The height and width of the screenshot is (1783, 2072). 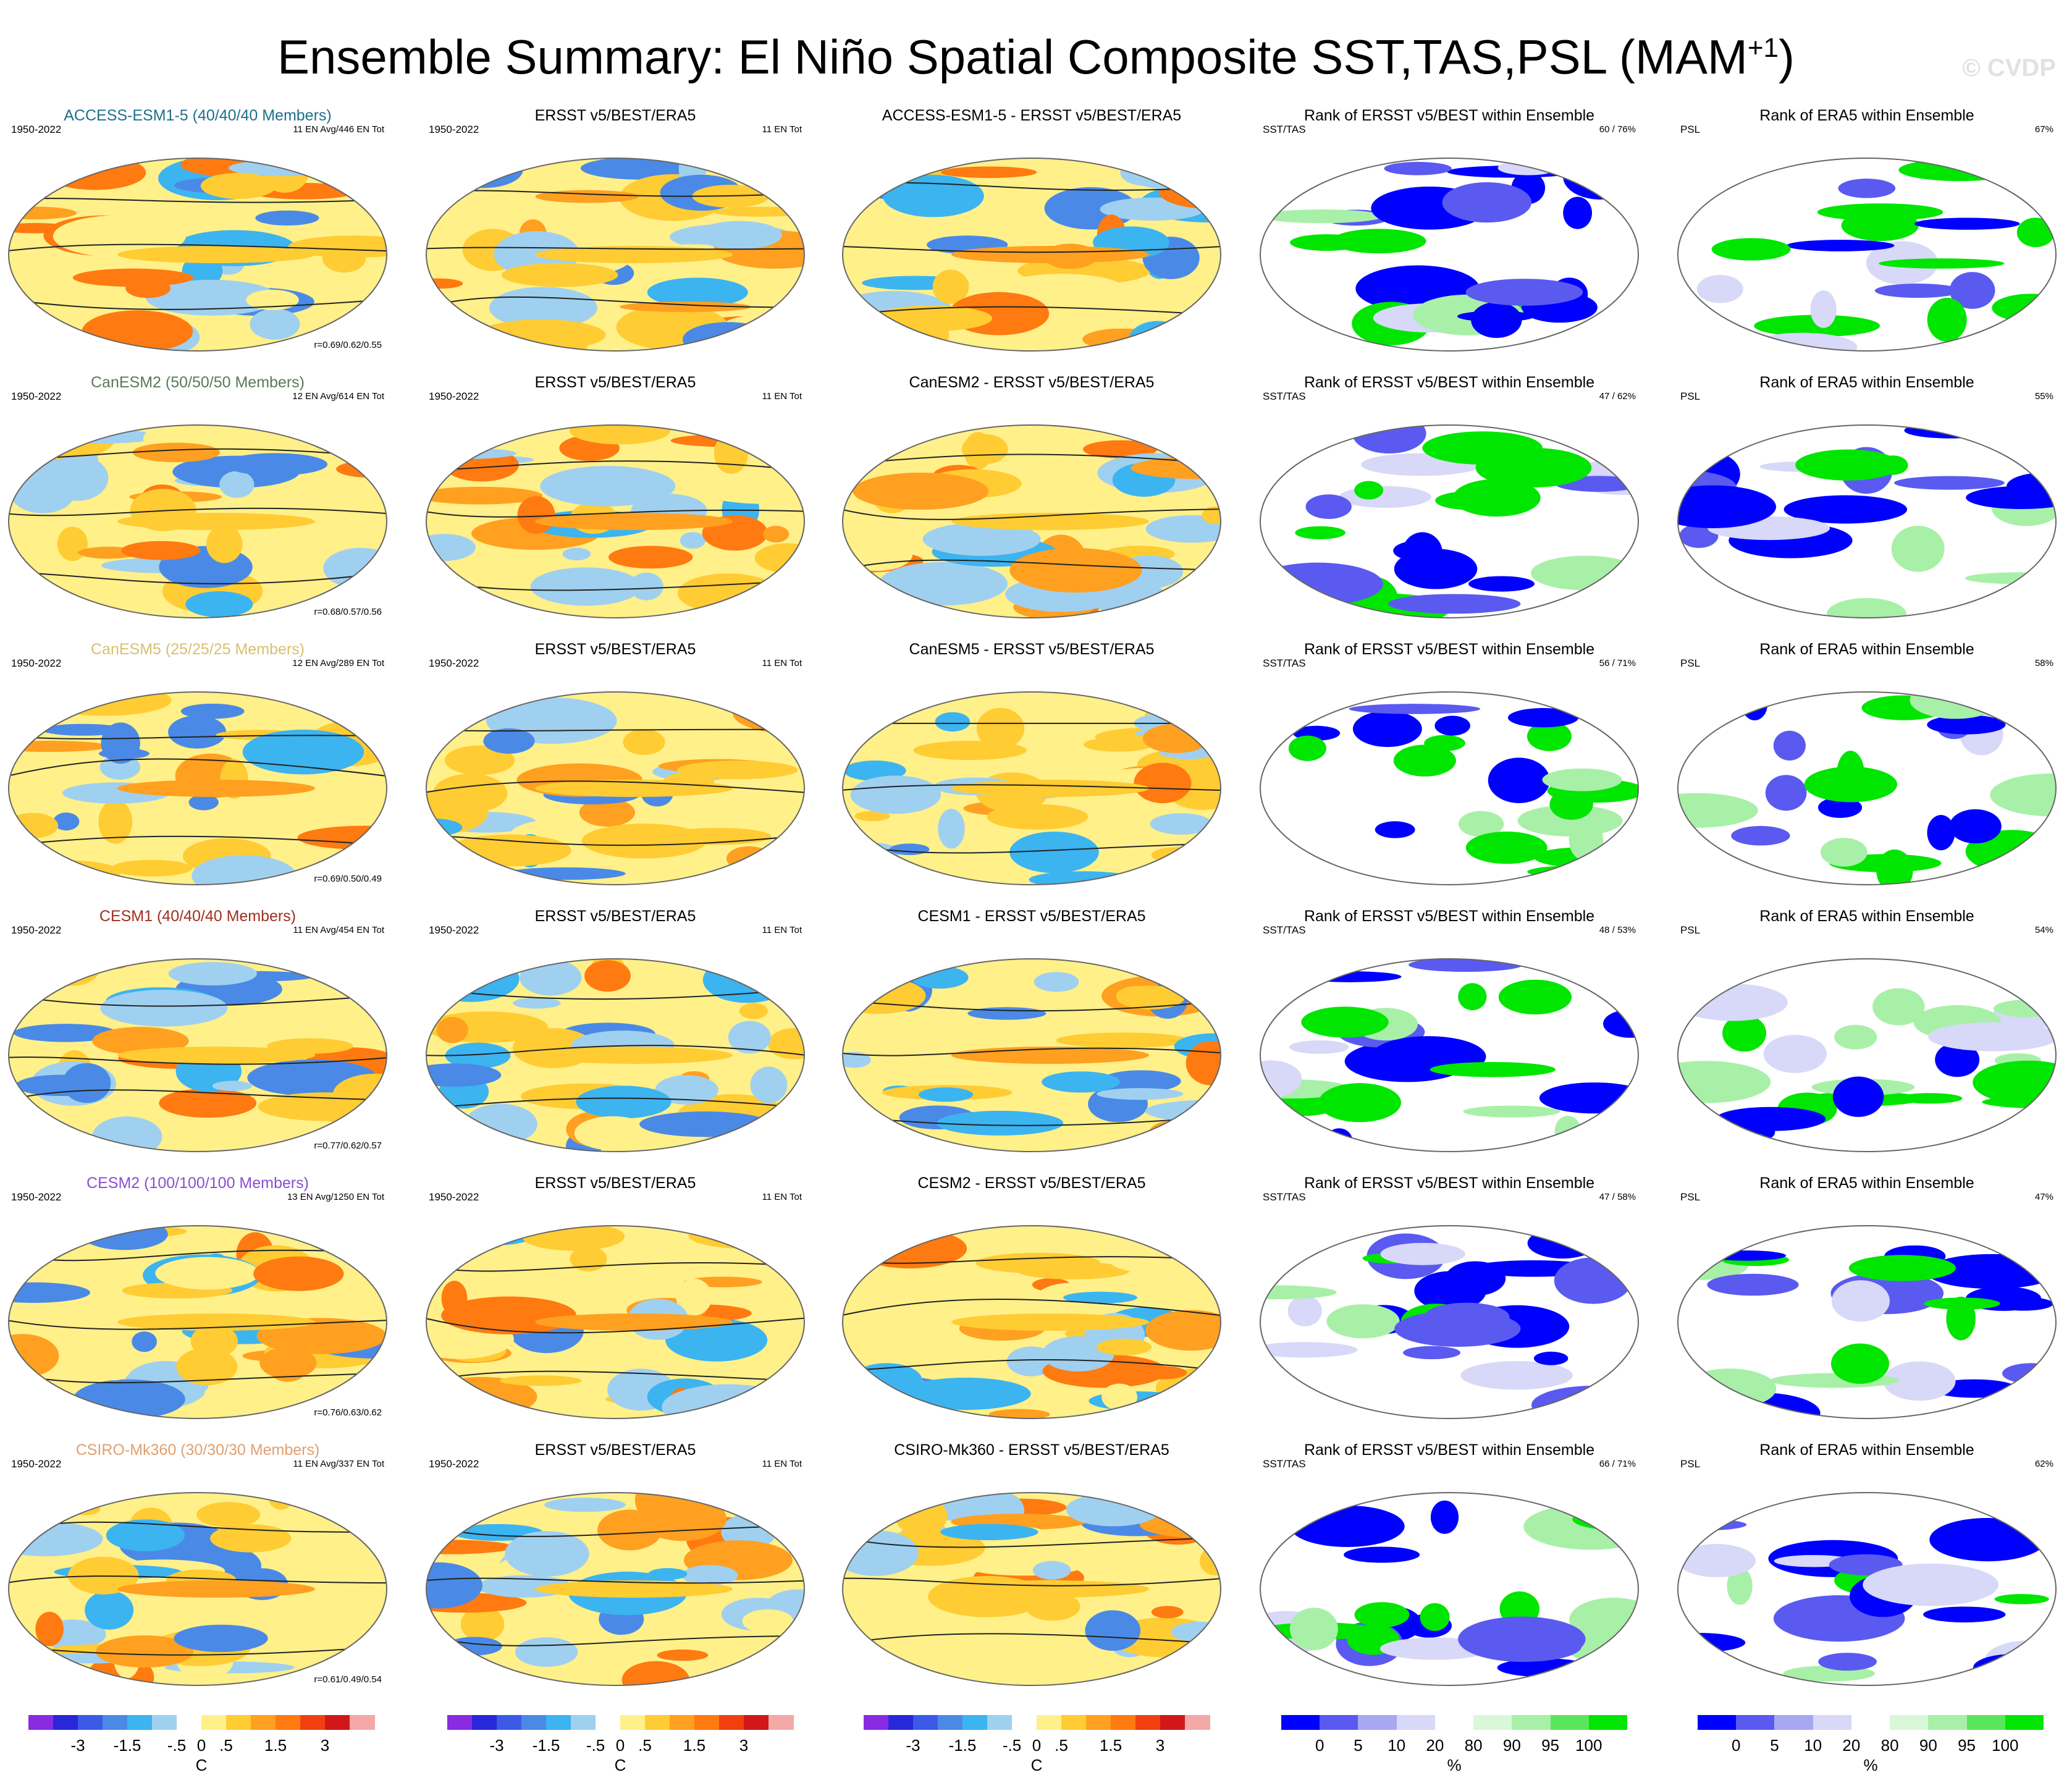 What do you see at coordinates (338, 396) in the screenshot?
I see `panel-event-count: 12 EN Avg/614 EN Tot` at bounding box center [338, 396].